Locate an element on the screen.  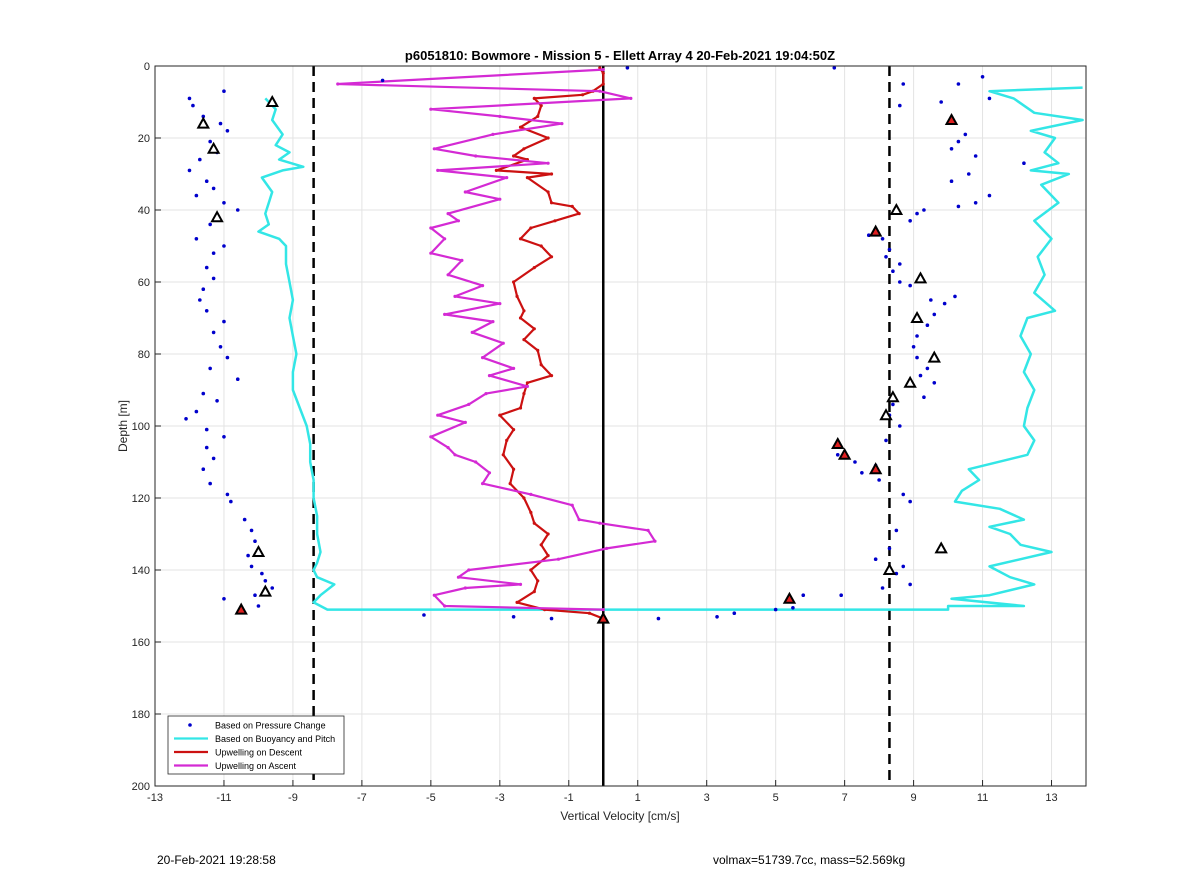
y-tick-label: 60 is located at coordinates (144, 283).